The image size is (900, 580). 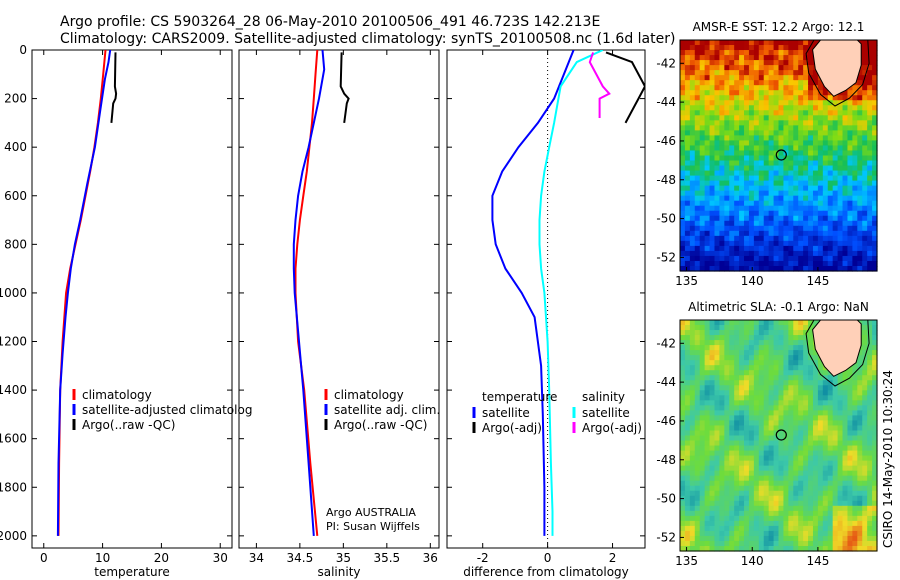 I want to click on map-title: AMSR-E SST: 12.2 Argo: 12.1, so click(x=779, y=27).